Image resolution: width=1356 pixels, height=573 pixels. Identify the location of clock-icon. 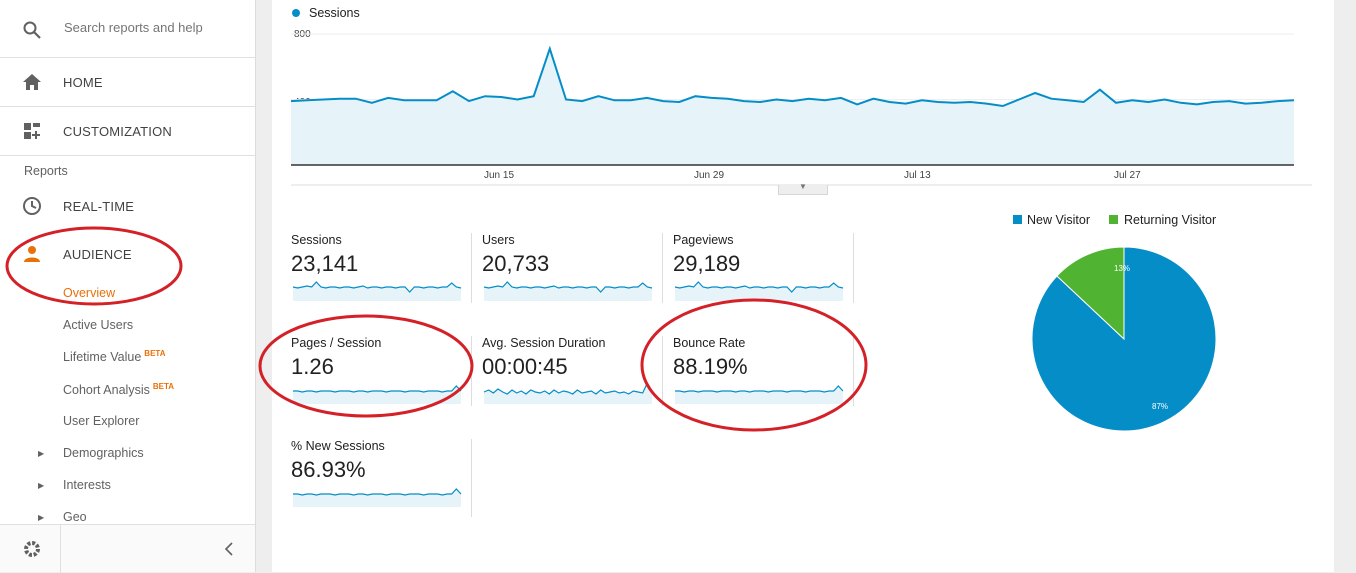
(32, 206).